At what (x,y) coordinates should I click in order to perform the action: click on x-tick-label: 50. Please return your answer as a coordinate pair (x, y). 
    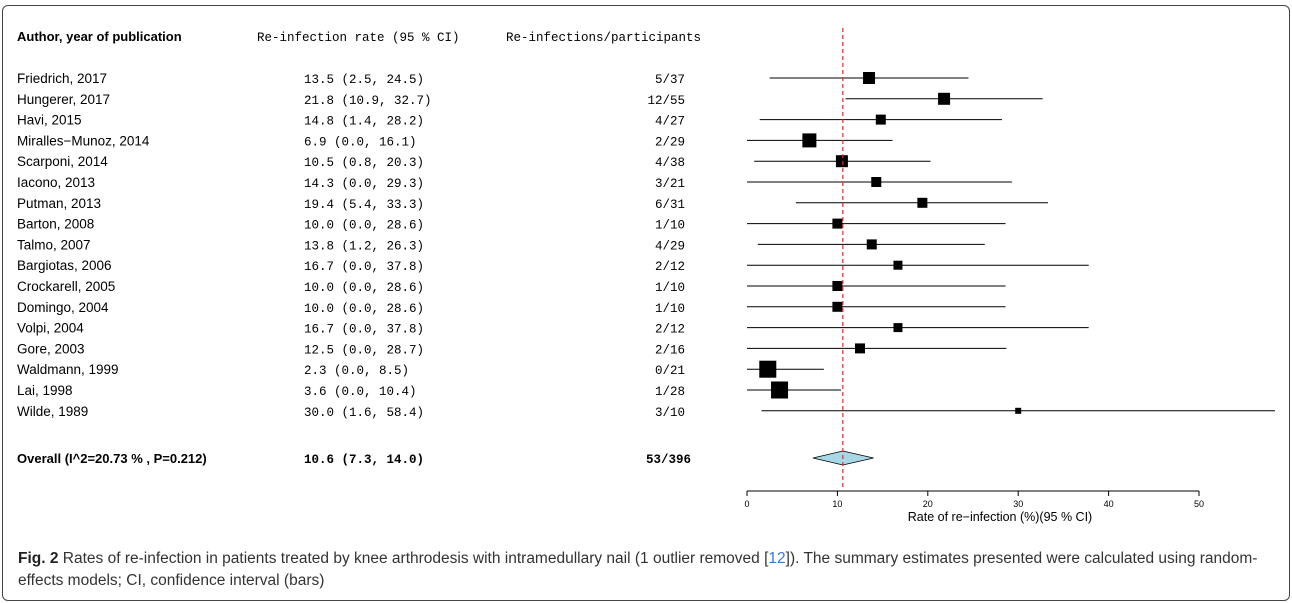
    Looking at the image, I should click on (1199, 504).